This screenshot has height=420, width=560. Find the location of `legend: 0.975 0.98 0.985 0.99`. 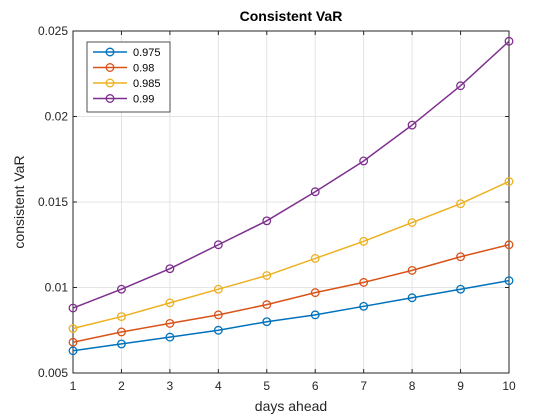

legend: 0.975 0.98 0.985 0.99 is located at coordinates (128, 77).